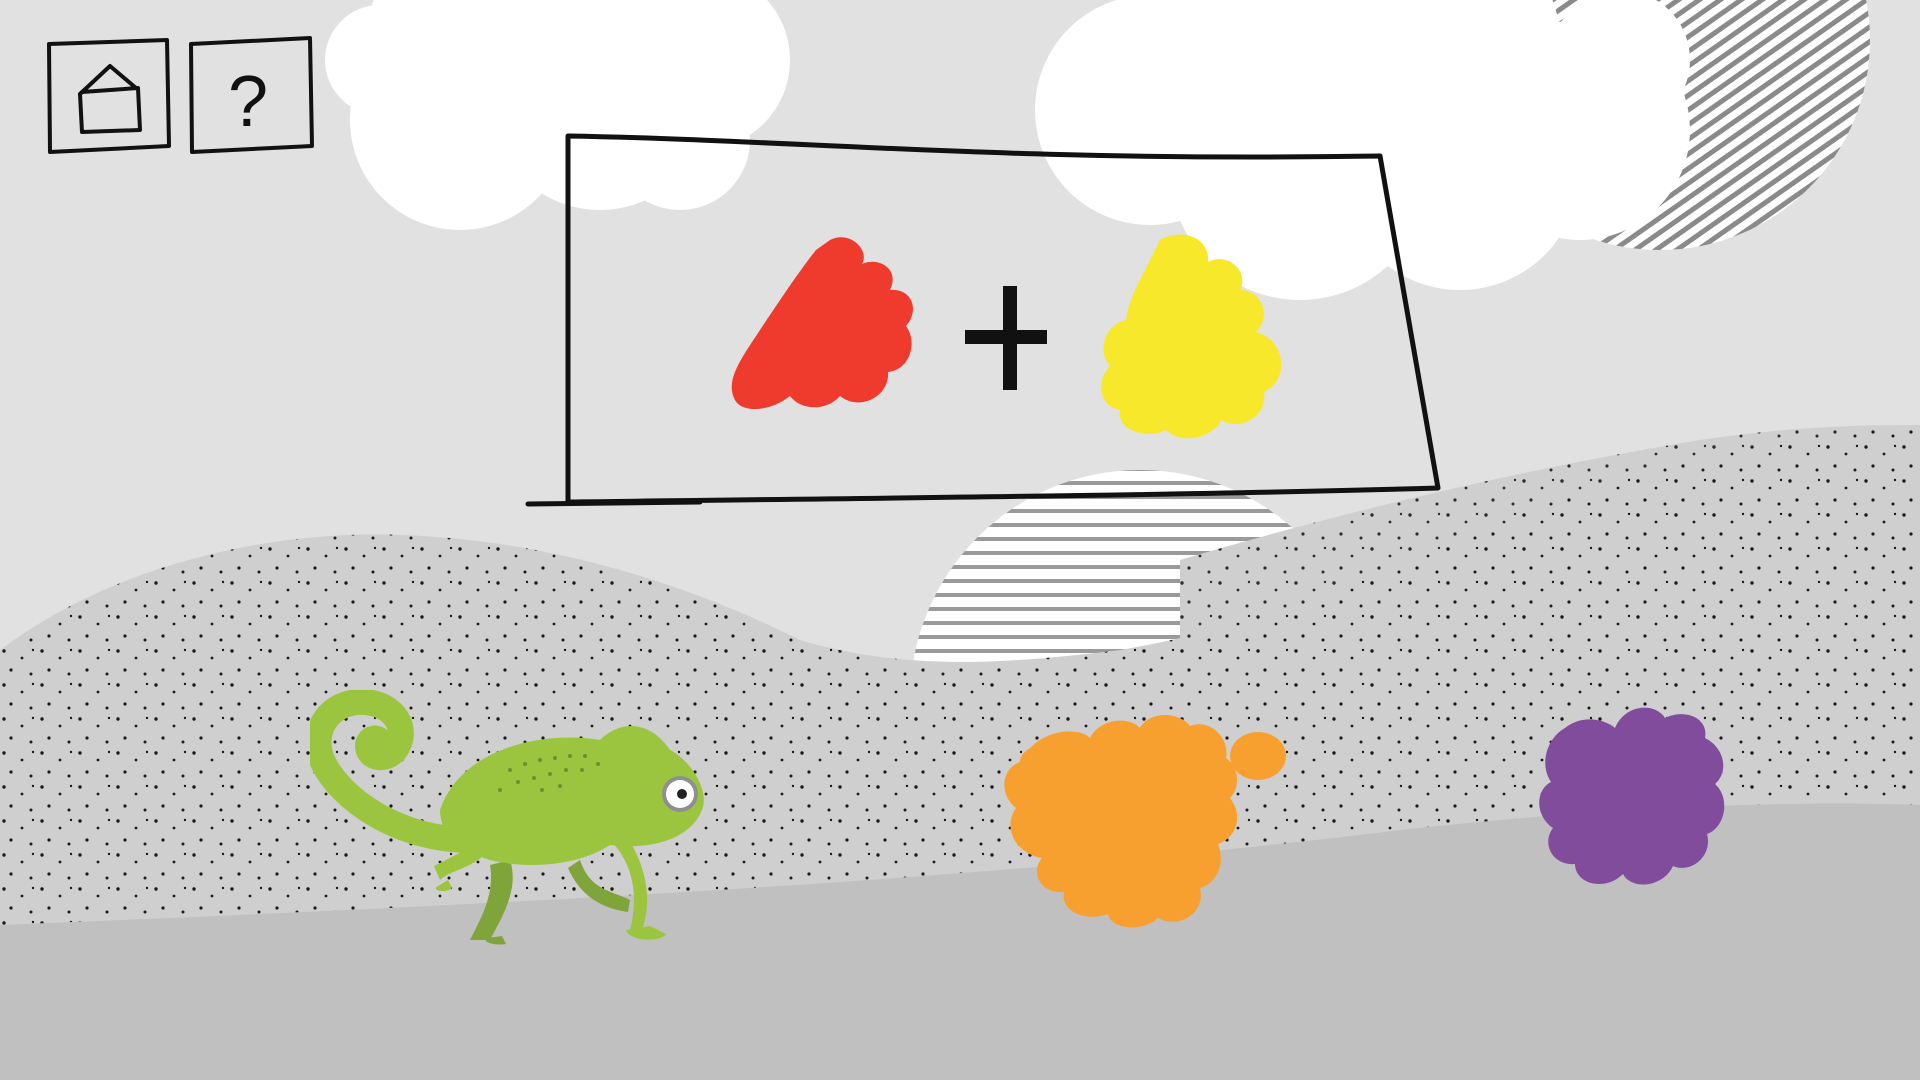 Image resolution: width=1920 pixels, height=1080 pixels. Describe the element at coordinates (110, 99) in the screenshot. I see `house-icon` at that location.